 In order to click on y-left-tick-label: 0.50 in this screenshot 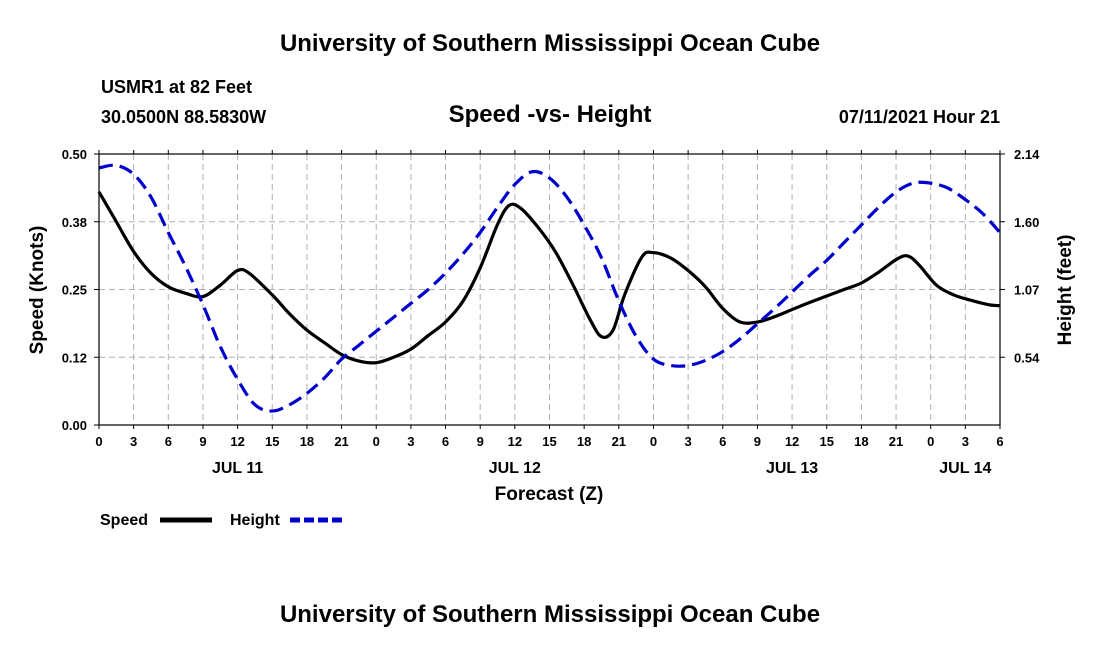, I will do `click(74, 154)`.